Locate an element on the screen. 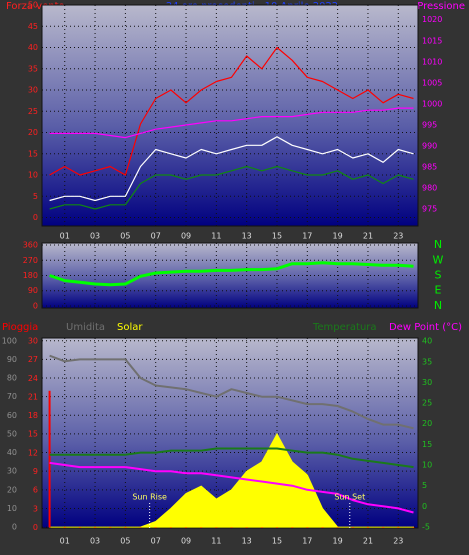 The height and width of the screenshot is (555, 469). y-tick-label: 30 is located at coordinates (33, 90).